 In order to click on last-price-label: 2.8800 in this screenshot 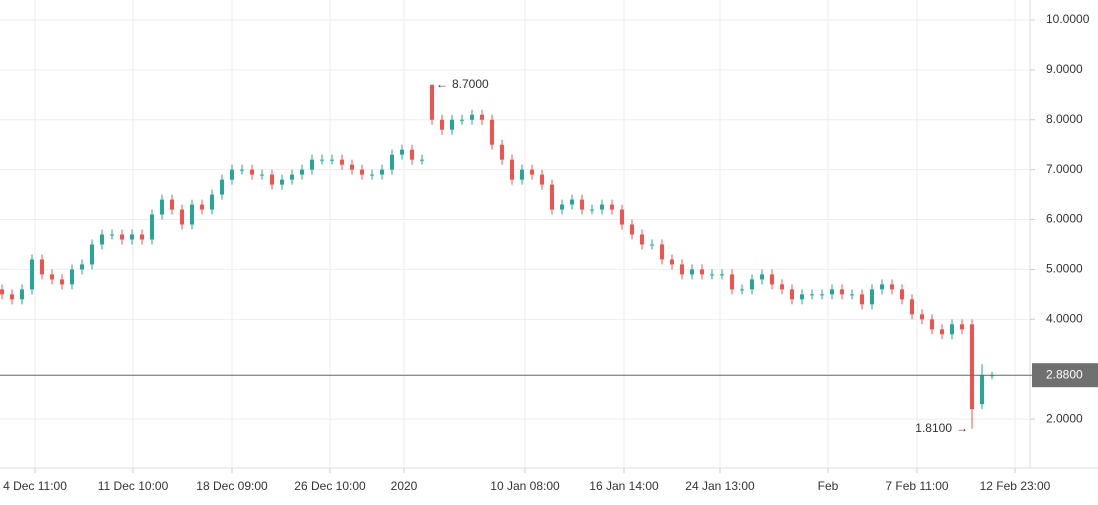, I will do `click(1064, 374)`.